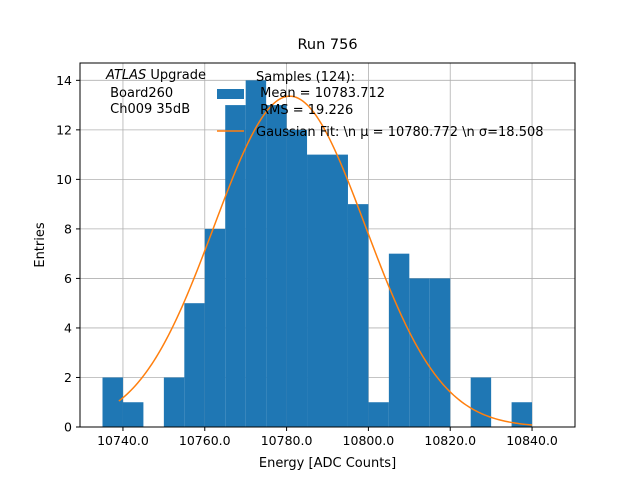 The width and height of the screenshot is (640, 484). What do you see at coordinates (148, 109) in the screenshot?
I see `svg-text: Ch009 35dB` at bounding box center [148, 109].